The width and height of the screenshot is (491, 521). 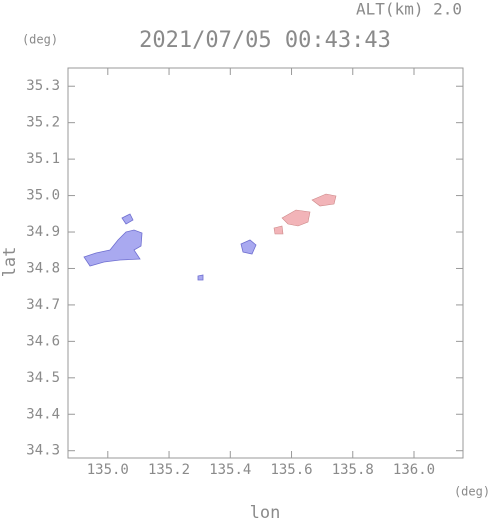 What do you see at coordinates (43, 378) in the screenshot?
I see `y-tick-label: 34.5` at bounding box center [43, 378].